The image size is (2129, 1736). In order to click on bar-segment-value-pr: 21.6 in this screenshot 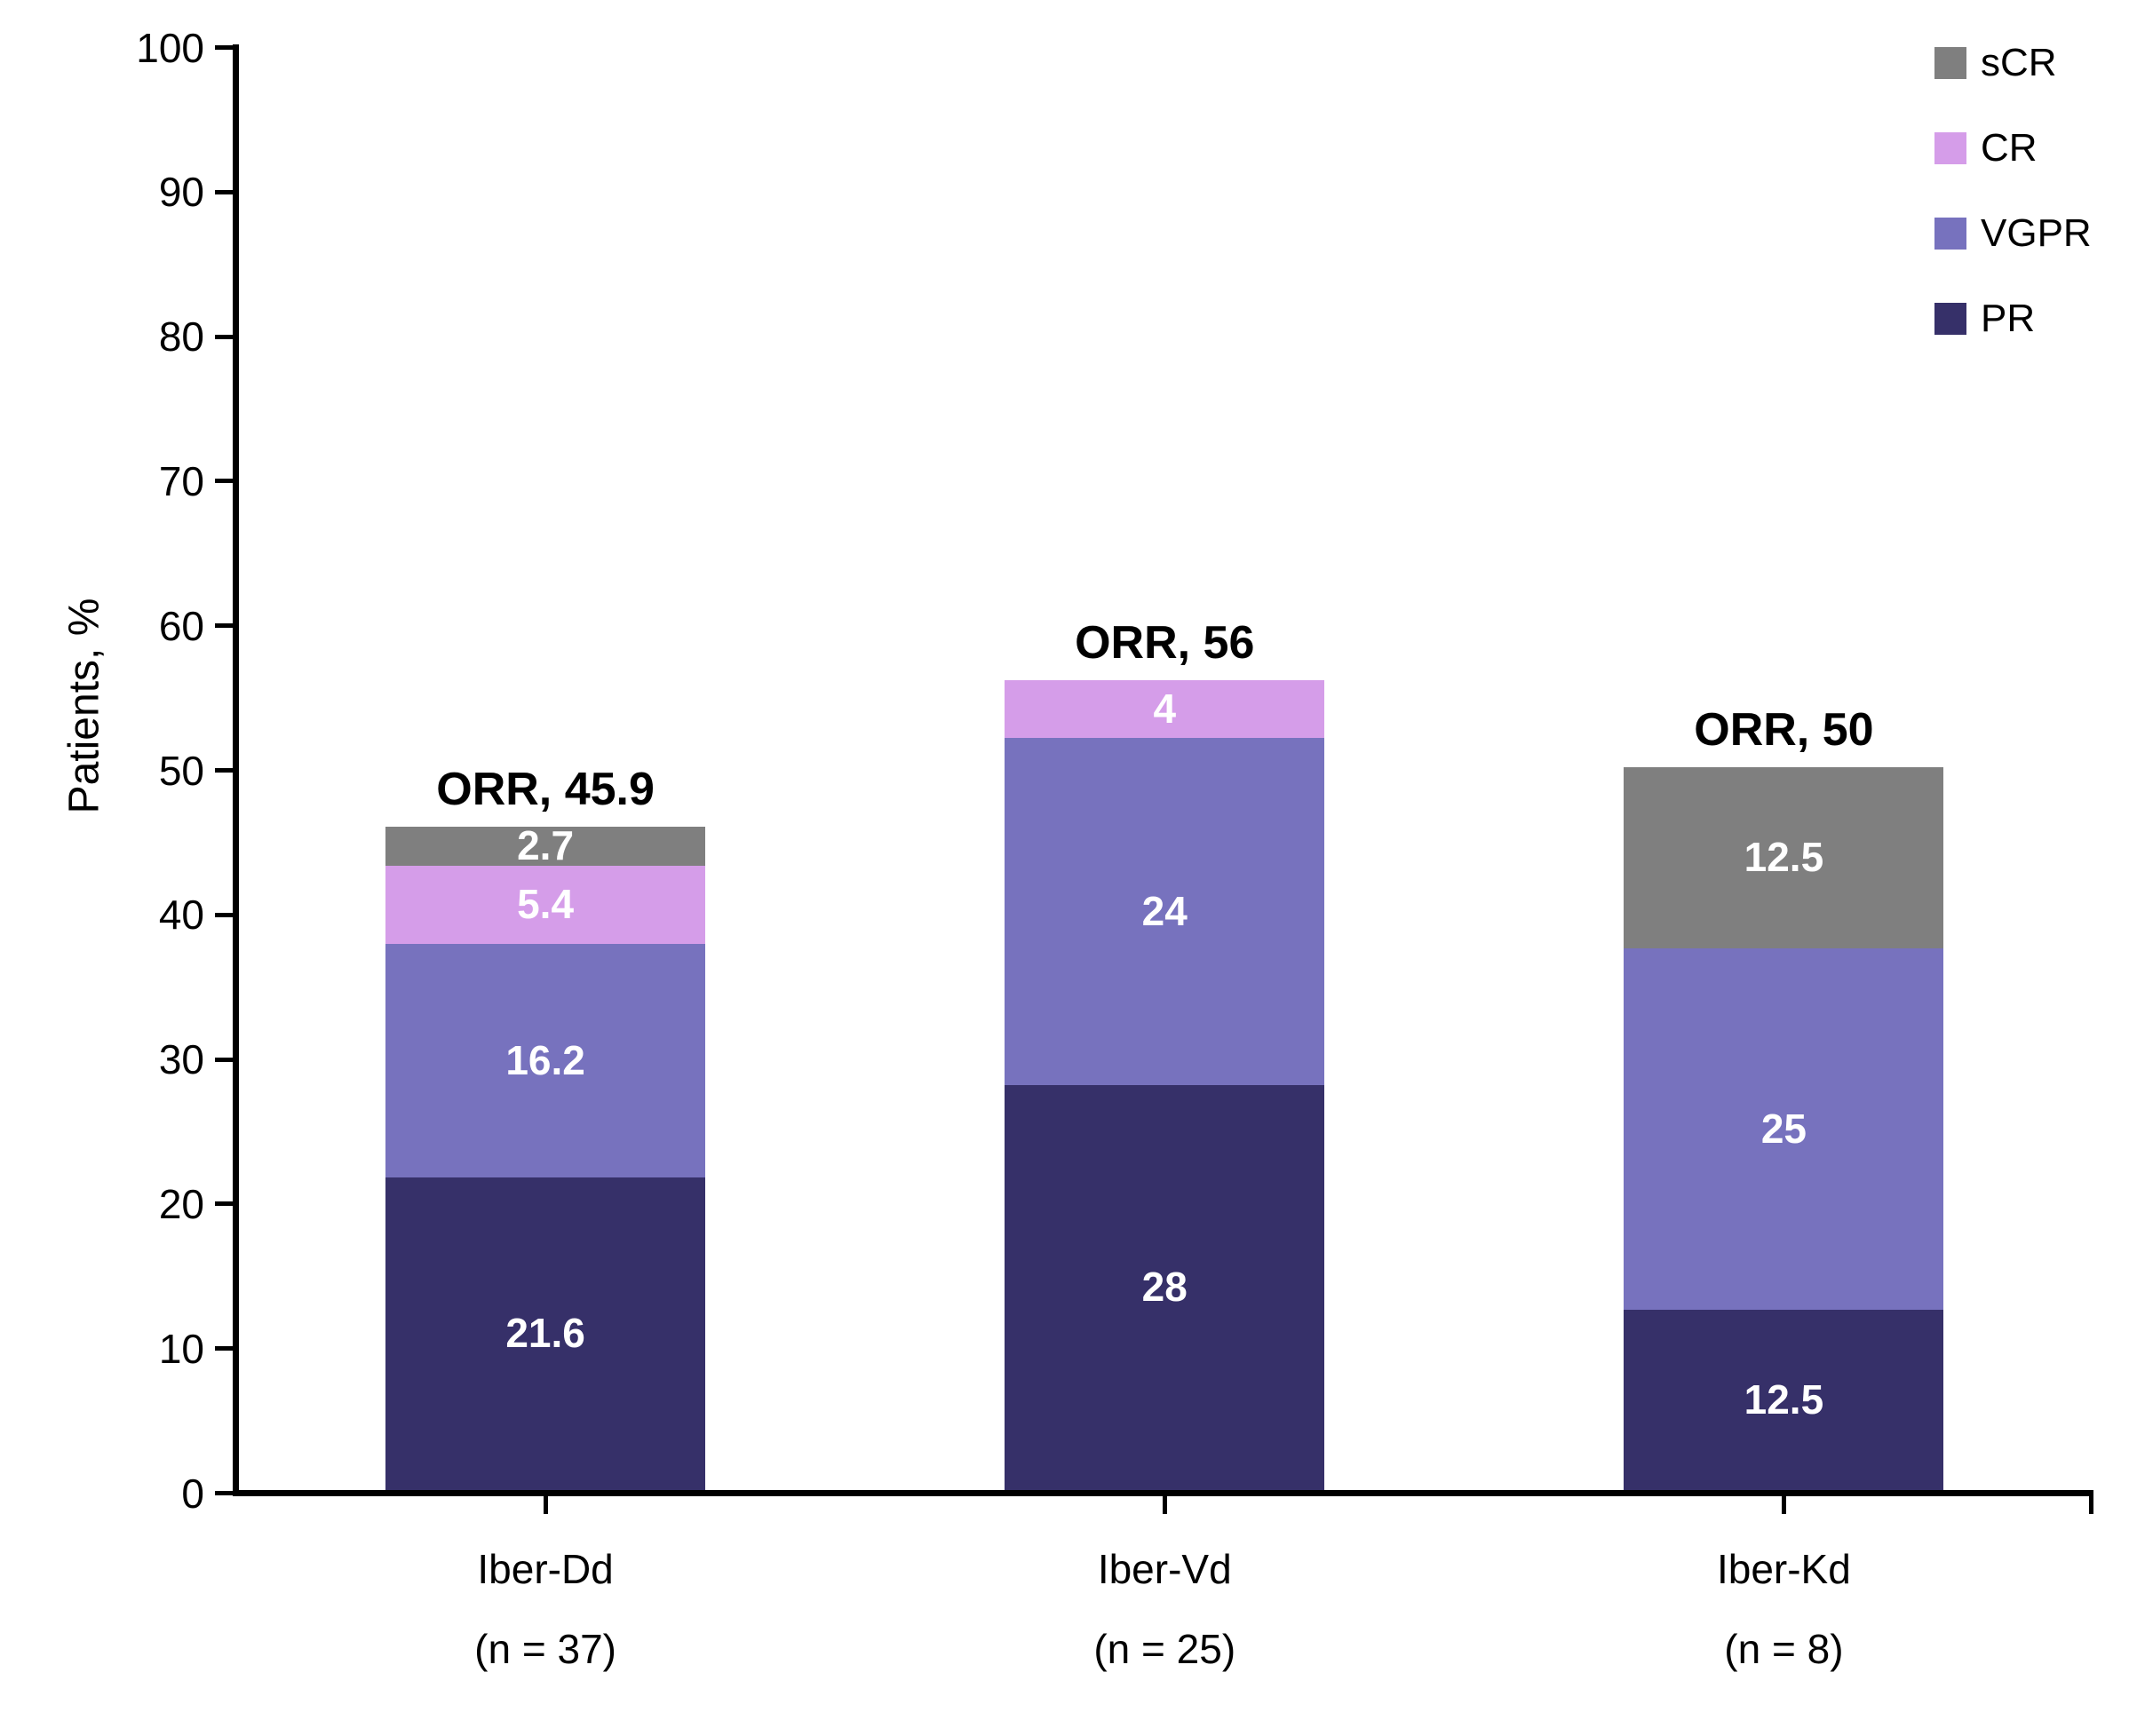, I will do `click(545, 1333)`.